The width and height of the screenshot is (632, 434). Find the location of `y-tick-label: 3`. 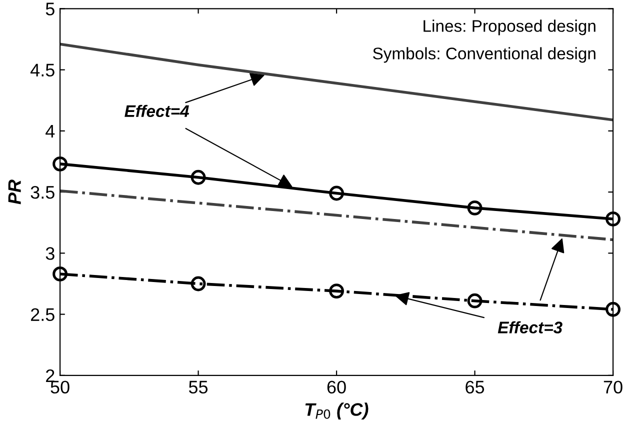

y-tick-label: 3 is located at coordinates (50, 253).